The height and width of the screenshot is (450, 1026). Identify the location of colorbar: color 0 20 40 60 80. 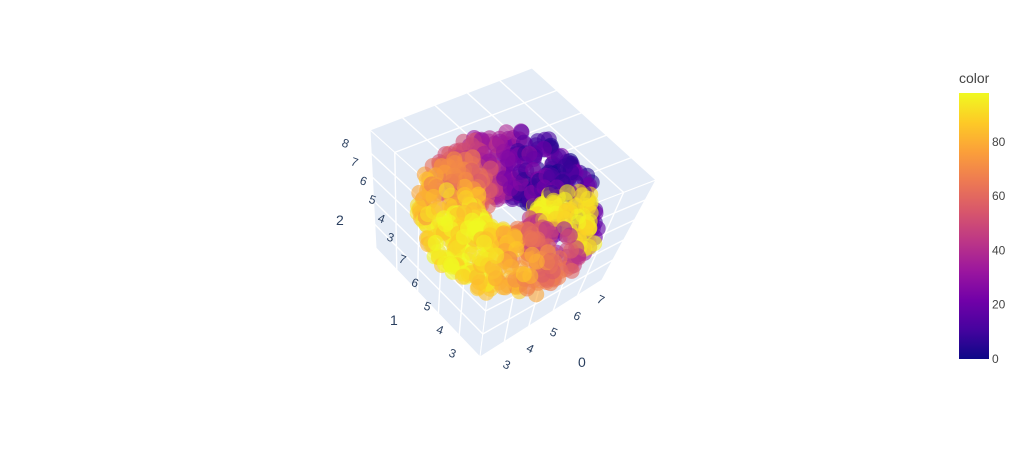
(982, 218).